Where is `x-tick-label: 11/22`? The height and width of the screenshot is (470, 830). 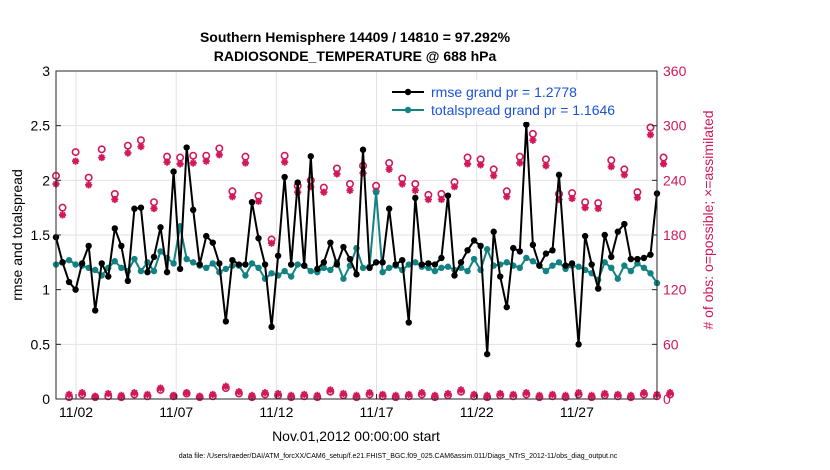 x-tick-label: 11/22 is located at coordinates (477, 412).